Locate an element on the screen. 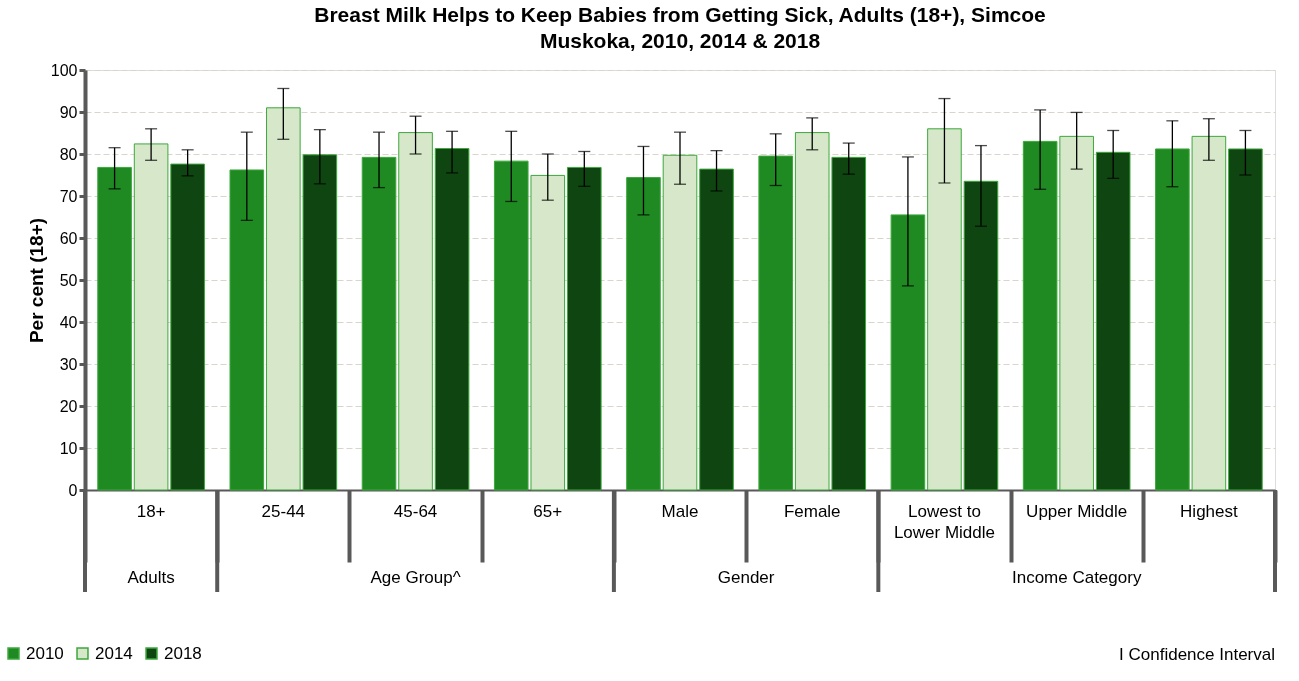 Image resolution: width=1299 pixels, height=681 pixels. x-tick-label: Female is located at coordinates (812, 511).